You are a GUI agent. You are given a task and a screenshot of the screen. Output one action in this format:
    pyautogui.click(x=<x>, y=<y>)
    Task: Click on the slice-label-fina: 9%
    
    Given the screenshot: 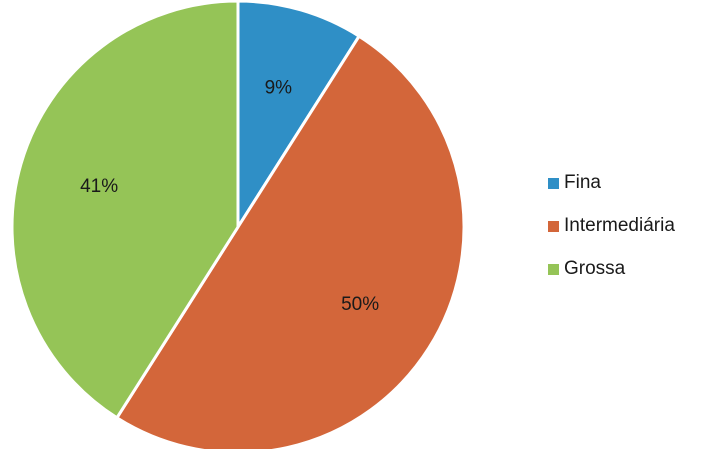 What is the action you would take?
    pyautogui.click(x=279, y=88)
    